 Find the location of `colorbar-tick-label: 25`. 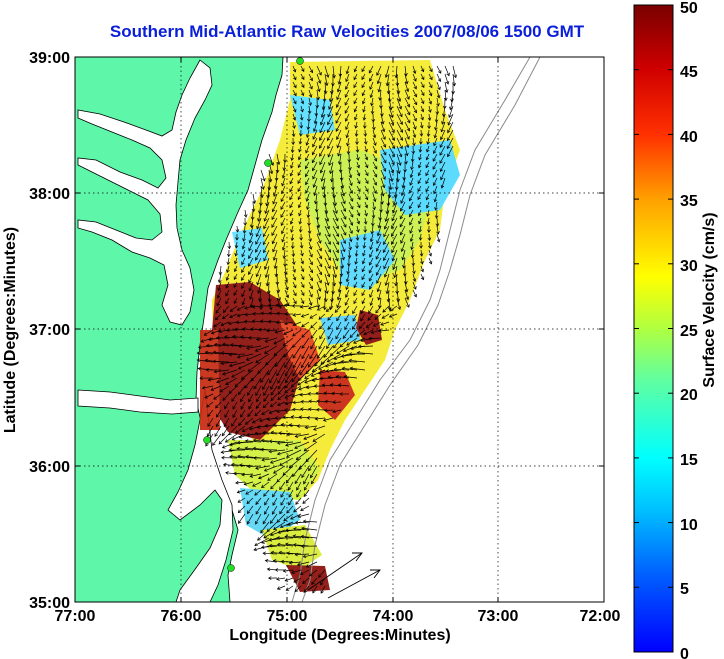

colorbar-tick-label: 25 is located at coordinates (689, 331).